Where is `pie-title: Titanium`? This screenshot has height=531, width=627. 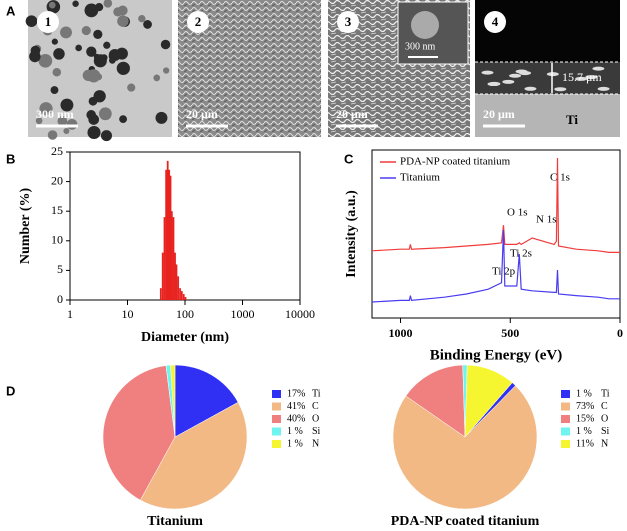
pie-title: Titanium is located at coordinates (175, 521).